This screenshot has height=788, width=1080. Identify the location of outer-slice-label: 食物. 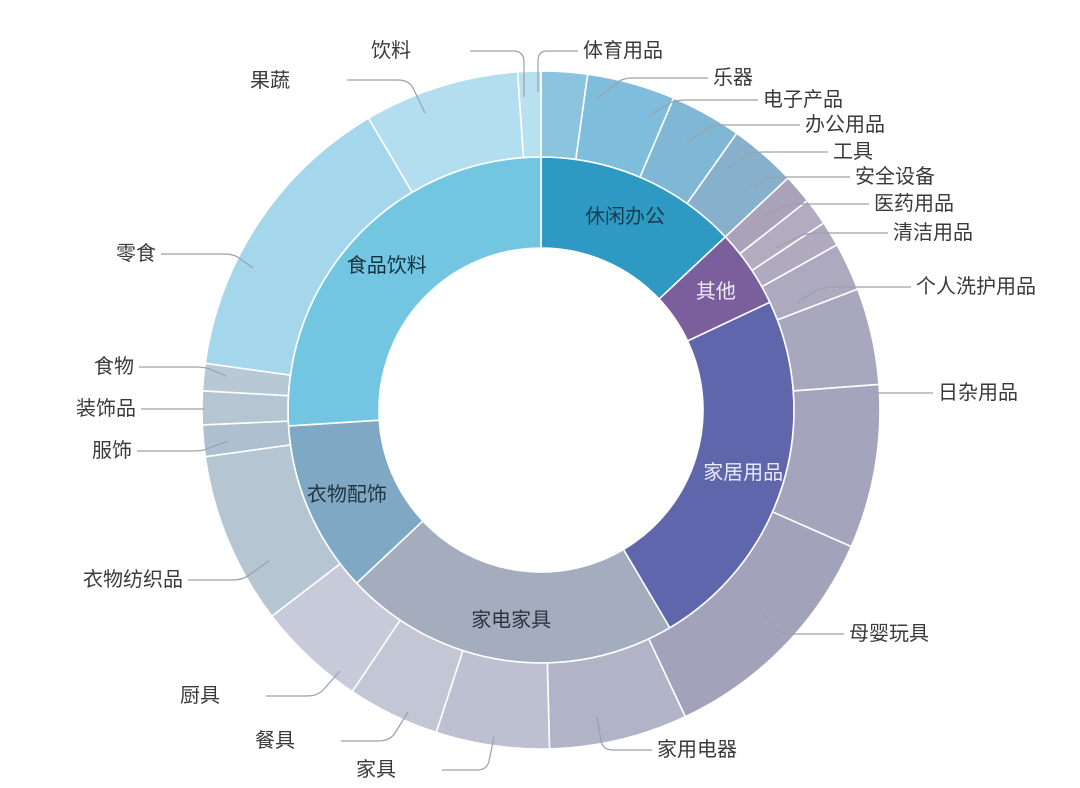
(114, 366).